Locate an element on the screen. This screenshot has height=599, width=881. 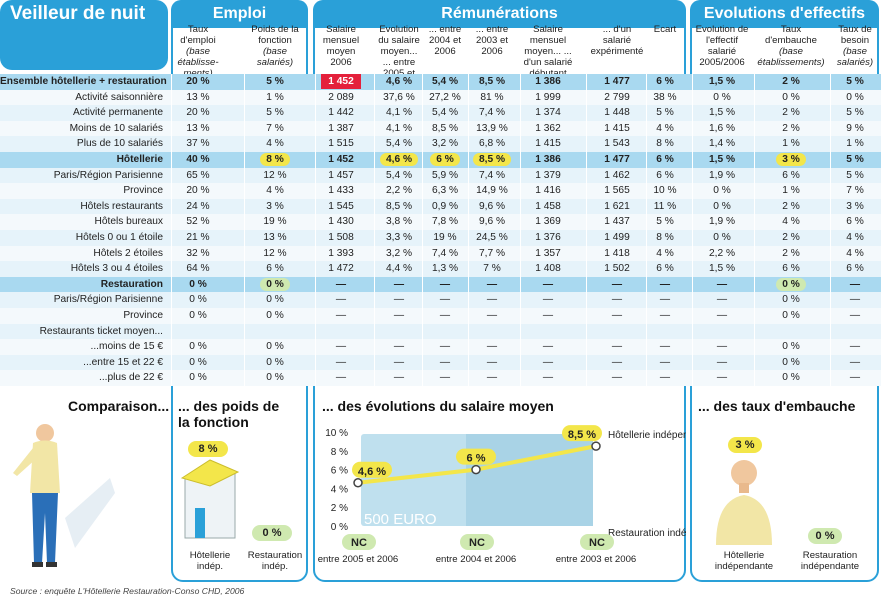
column-header-0: Taux d'emploi(base établisse-ments) is located at coordinates (198, 51).